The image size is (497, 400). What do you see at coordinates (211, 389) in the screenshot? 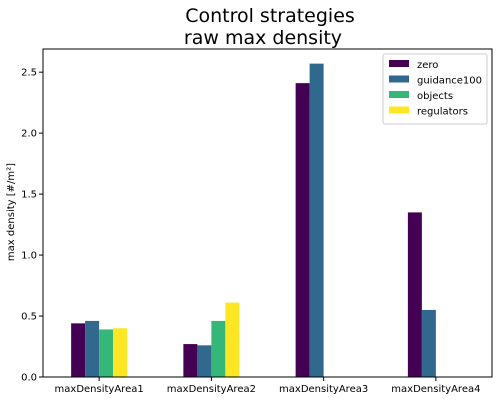
I see `x-tick-label: maxDensityArea2` at bounding box center [211, 389].